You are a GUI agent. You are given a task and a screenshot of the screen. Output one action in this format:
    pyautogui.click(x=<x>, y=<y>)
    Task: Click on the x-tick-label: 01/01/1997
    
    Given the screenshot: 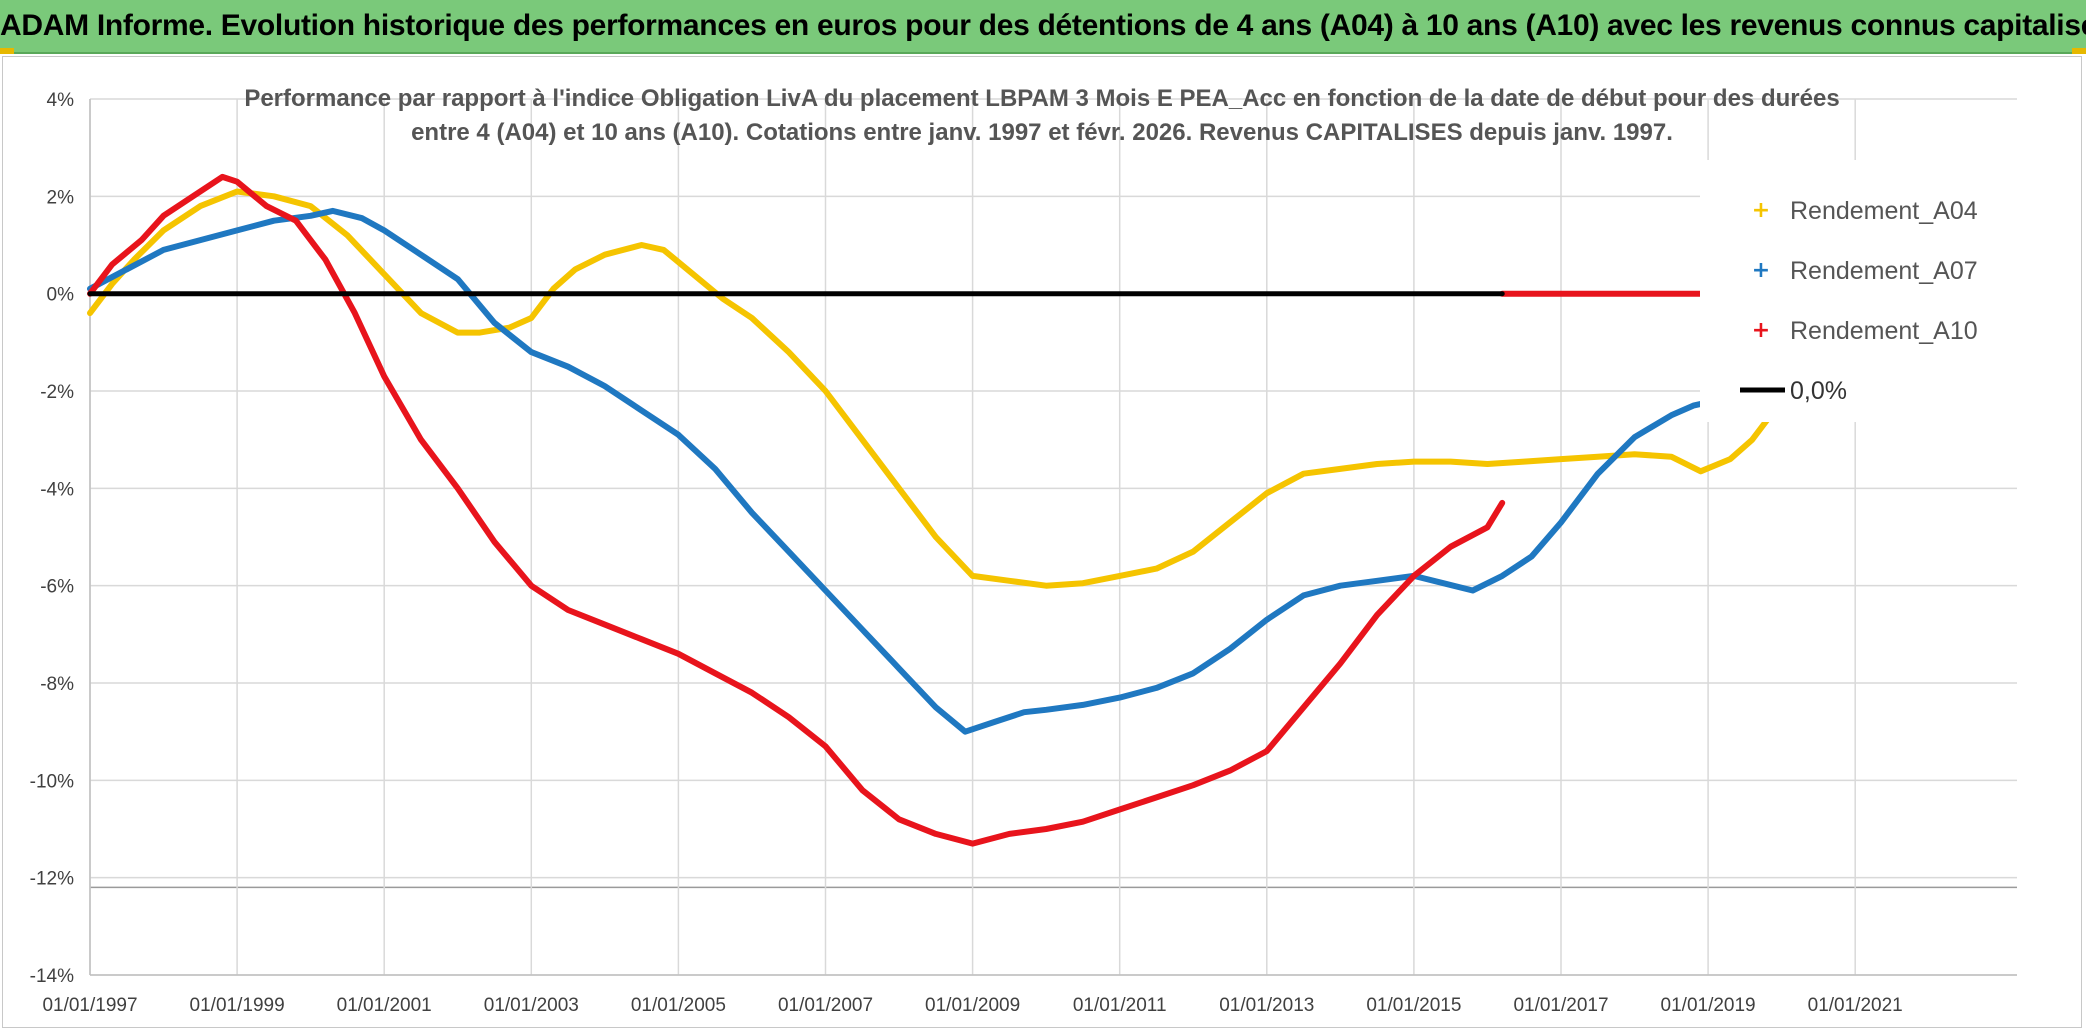 What is the action you would take?
    pyautogui.click(x=89, y=1005)
    